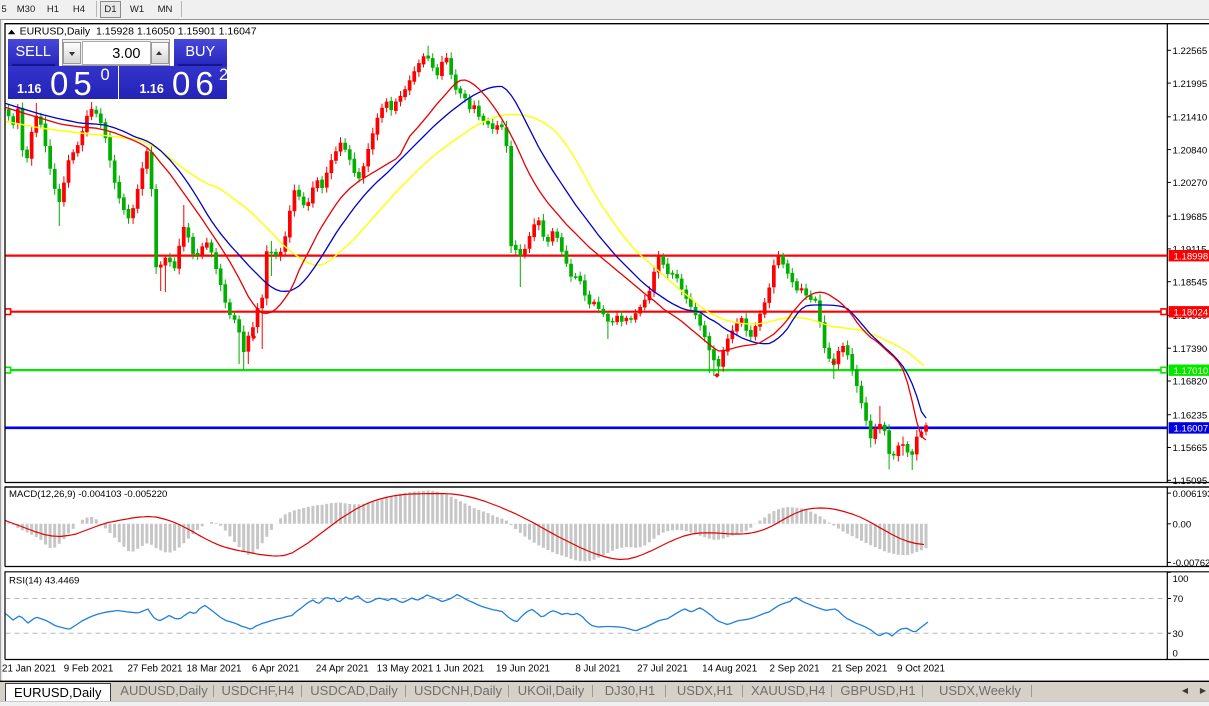  What do you see at coordinates (29, 669) in the screenshot?
I see `svg-text: 21 Jan 2021` at bounding box center [29, 669].